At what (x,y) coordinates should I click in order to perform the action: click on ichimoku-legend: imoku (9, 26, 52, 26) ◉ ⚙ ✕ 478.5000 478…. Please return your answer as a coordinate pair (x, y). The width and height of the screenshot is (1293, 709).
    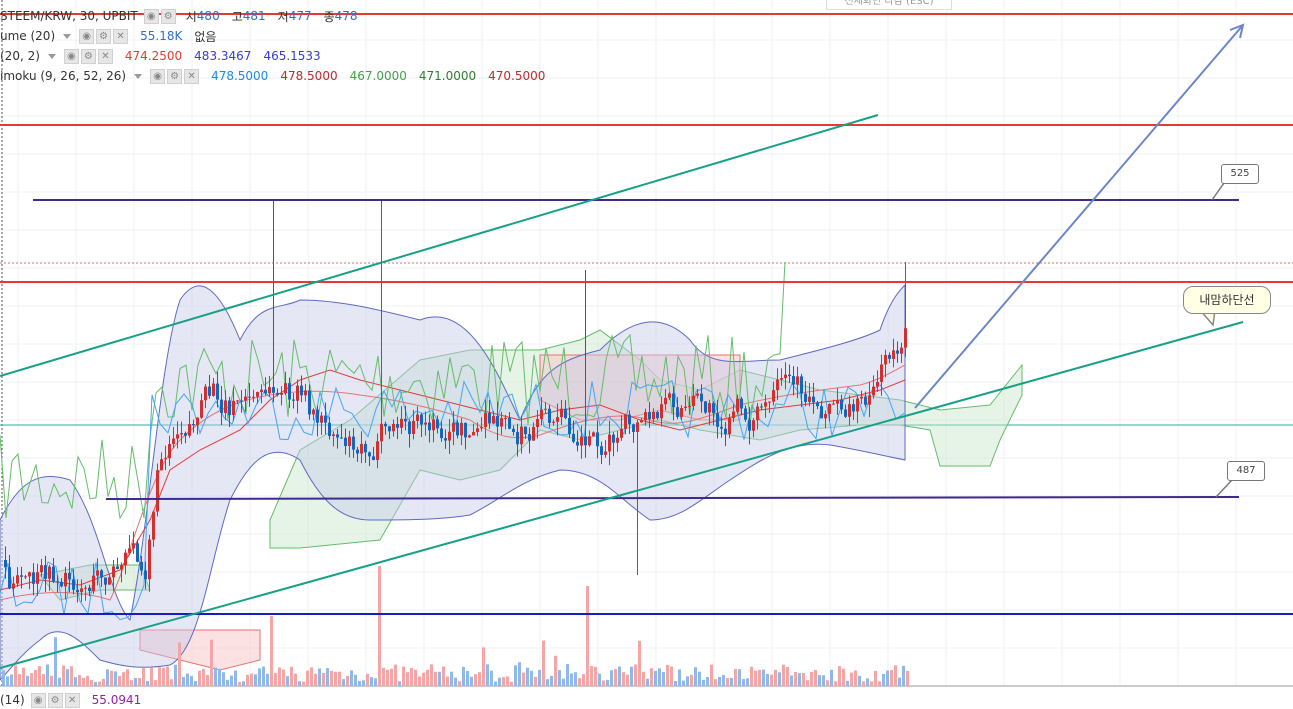
    Looking at the image, I should click on (278, 76).